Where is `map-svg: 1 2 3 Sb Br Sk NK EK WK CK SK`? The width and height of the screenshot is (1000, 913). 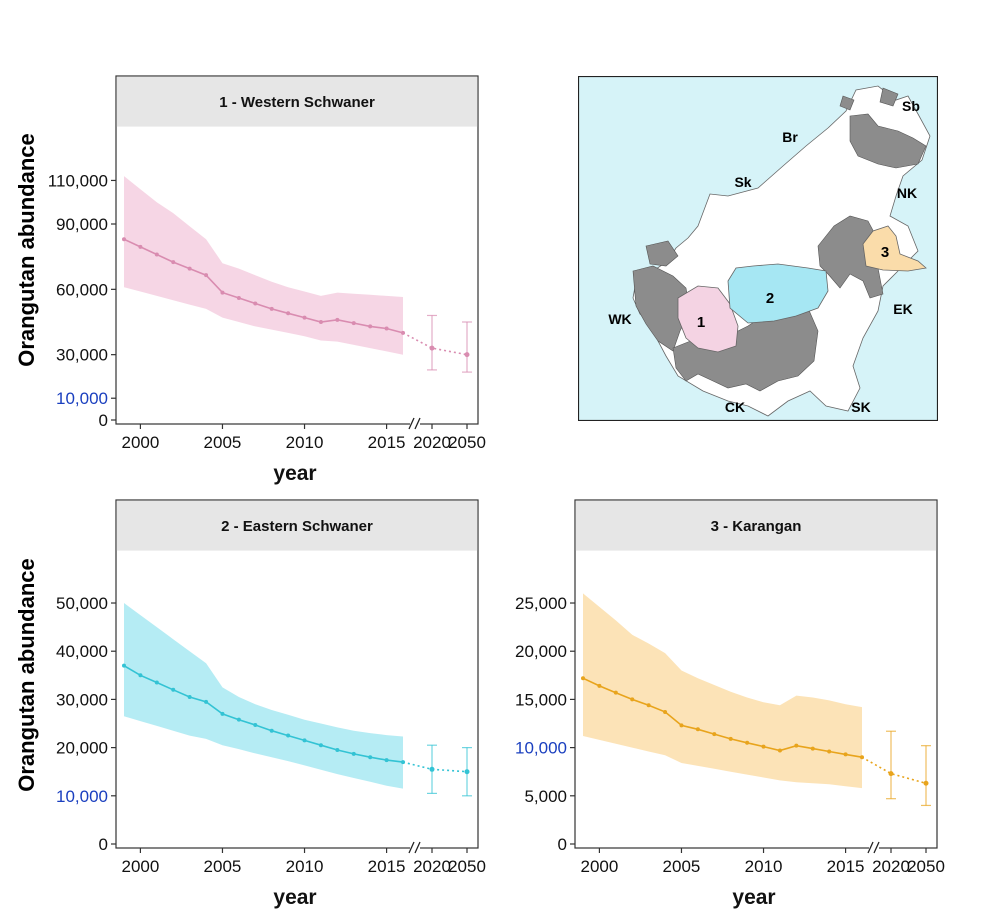 map-svg: 1 2 3 Sb Br Sk NK EK WK CK SK is located at coordinates (758, 248).